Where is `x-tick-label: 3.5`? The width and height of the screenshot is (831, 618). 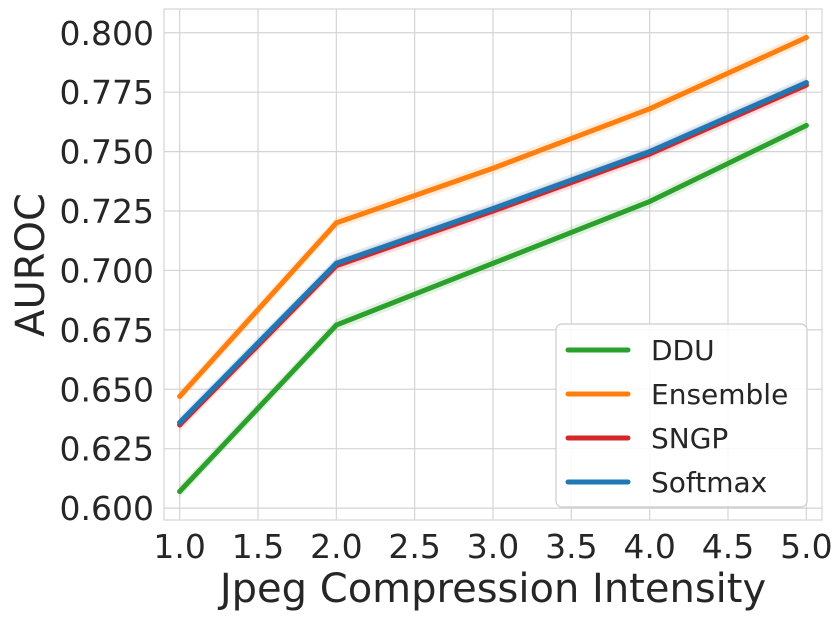
x-tick-label: 3.5 is located at coordinates (571, 546).